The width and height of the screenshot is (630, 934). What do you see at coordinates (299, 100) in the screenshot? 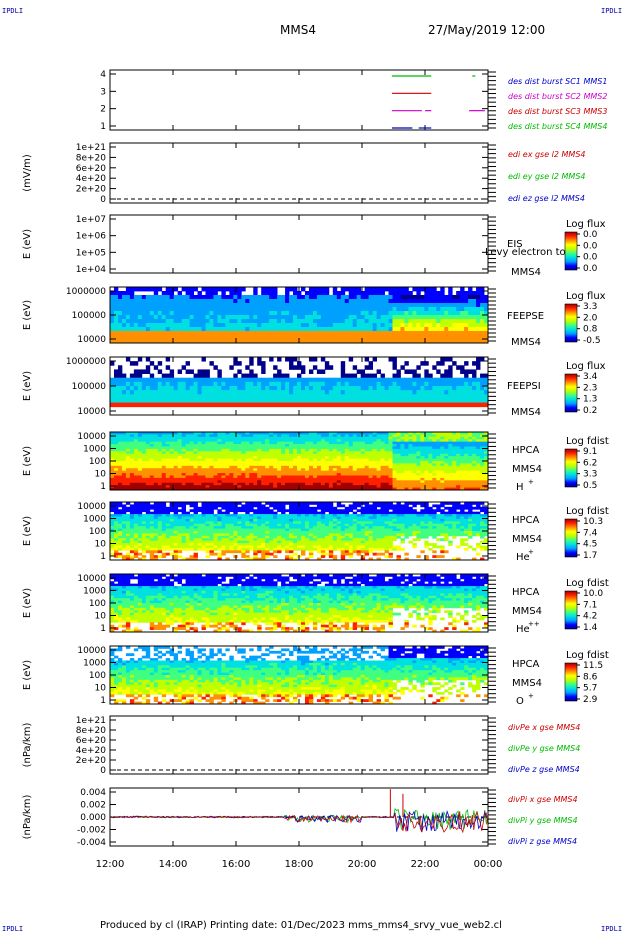
I see `panel-frame` at bounding box center [299, 100].